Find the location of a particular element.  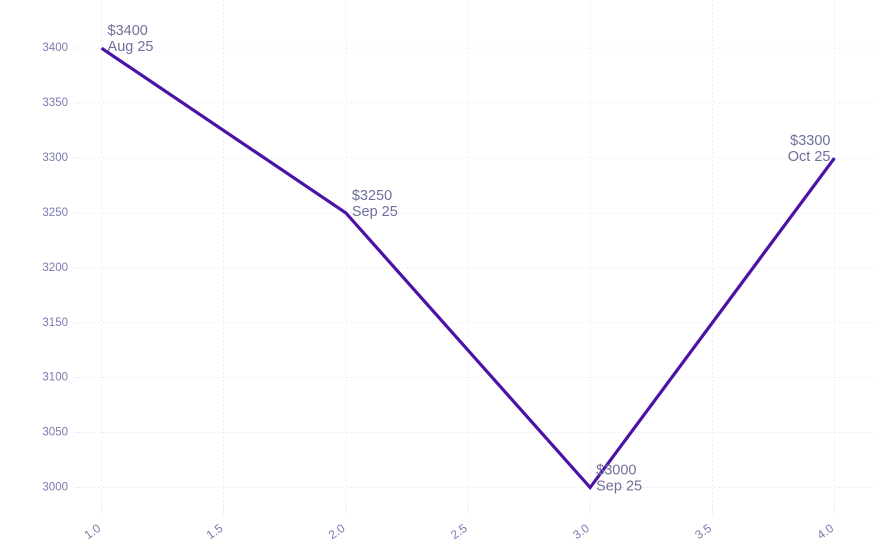

point-label-date: Oct 25 is located at coordinates (809, 157).